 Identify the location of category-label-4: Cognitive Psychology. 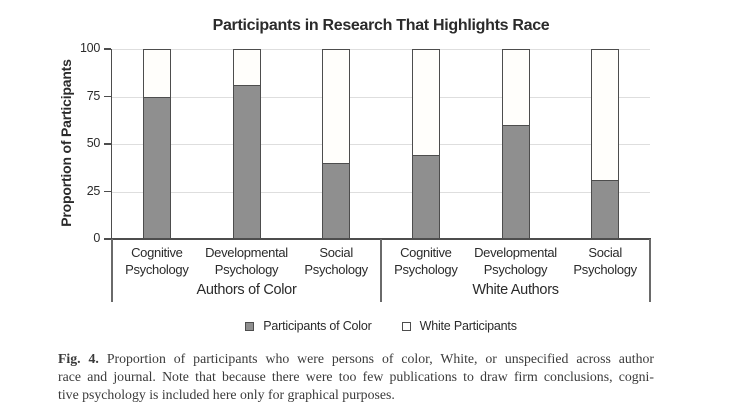
(426, 261).